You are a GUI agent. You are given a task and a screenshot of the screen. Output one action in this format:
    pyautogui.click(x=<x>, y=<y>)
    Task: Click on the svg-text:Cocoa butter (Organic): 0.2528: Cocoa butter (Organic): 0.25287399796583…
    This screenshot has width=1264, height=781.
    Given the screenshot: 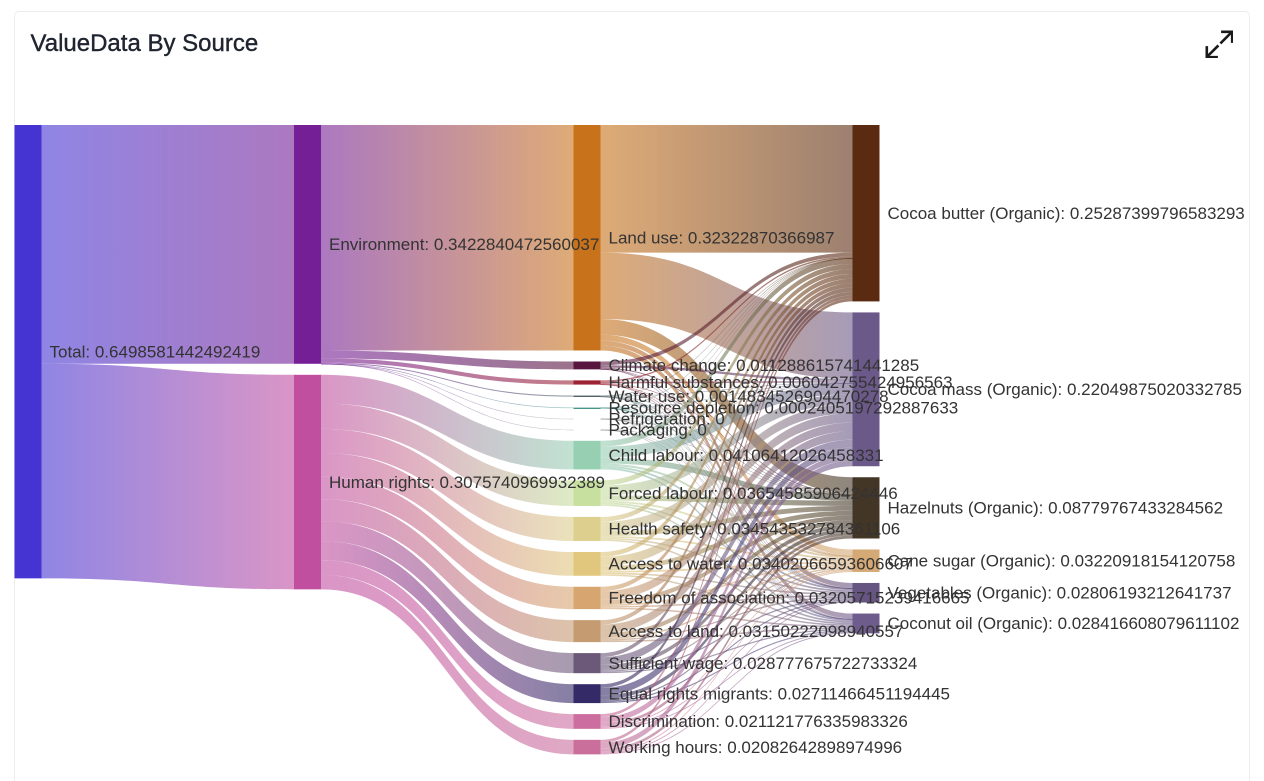 What is the action you would take?
    pyautogui.click(x=1066, y=213)
    